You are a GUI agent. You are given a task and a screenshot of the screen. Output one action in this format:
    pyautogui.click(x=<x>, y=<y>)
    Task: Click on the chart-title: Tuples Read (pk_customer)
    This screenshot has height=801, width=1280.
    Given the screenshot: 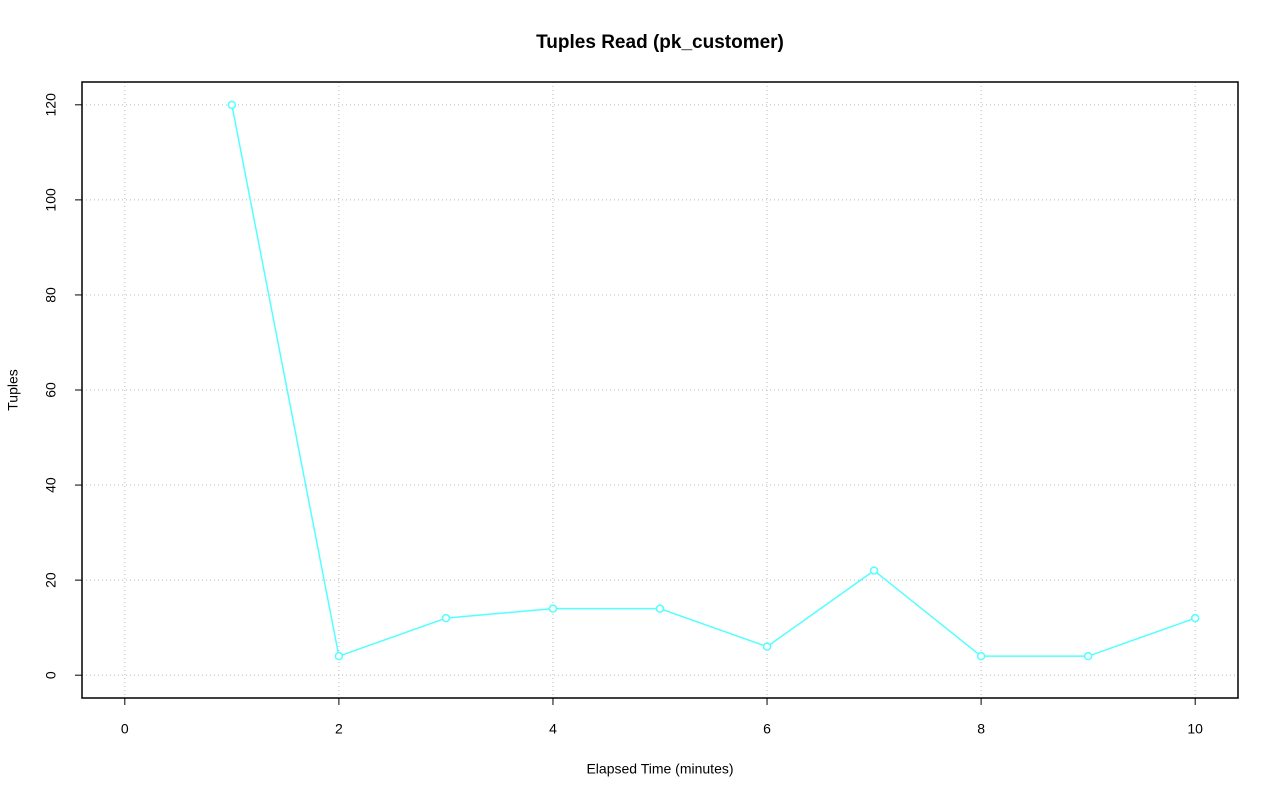 What is the action you would take?
    pyautogui.click(x=660, y=42)
    